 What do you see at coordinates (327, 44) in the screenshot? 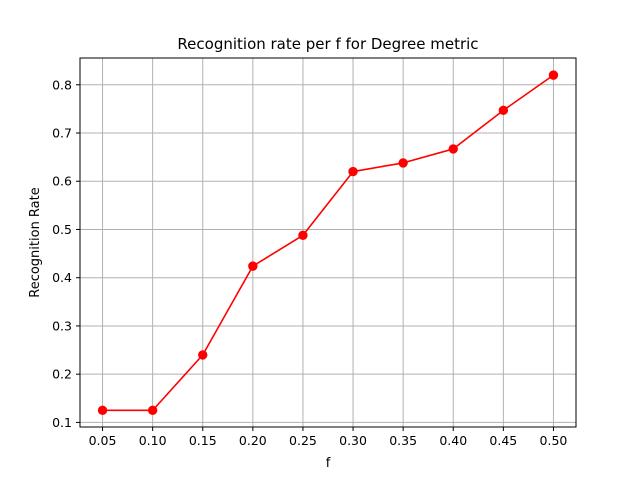
I see `chart-title: Recognition rate per f for Degree metric` at bounding box center [327, 44].